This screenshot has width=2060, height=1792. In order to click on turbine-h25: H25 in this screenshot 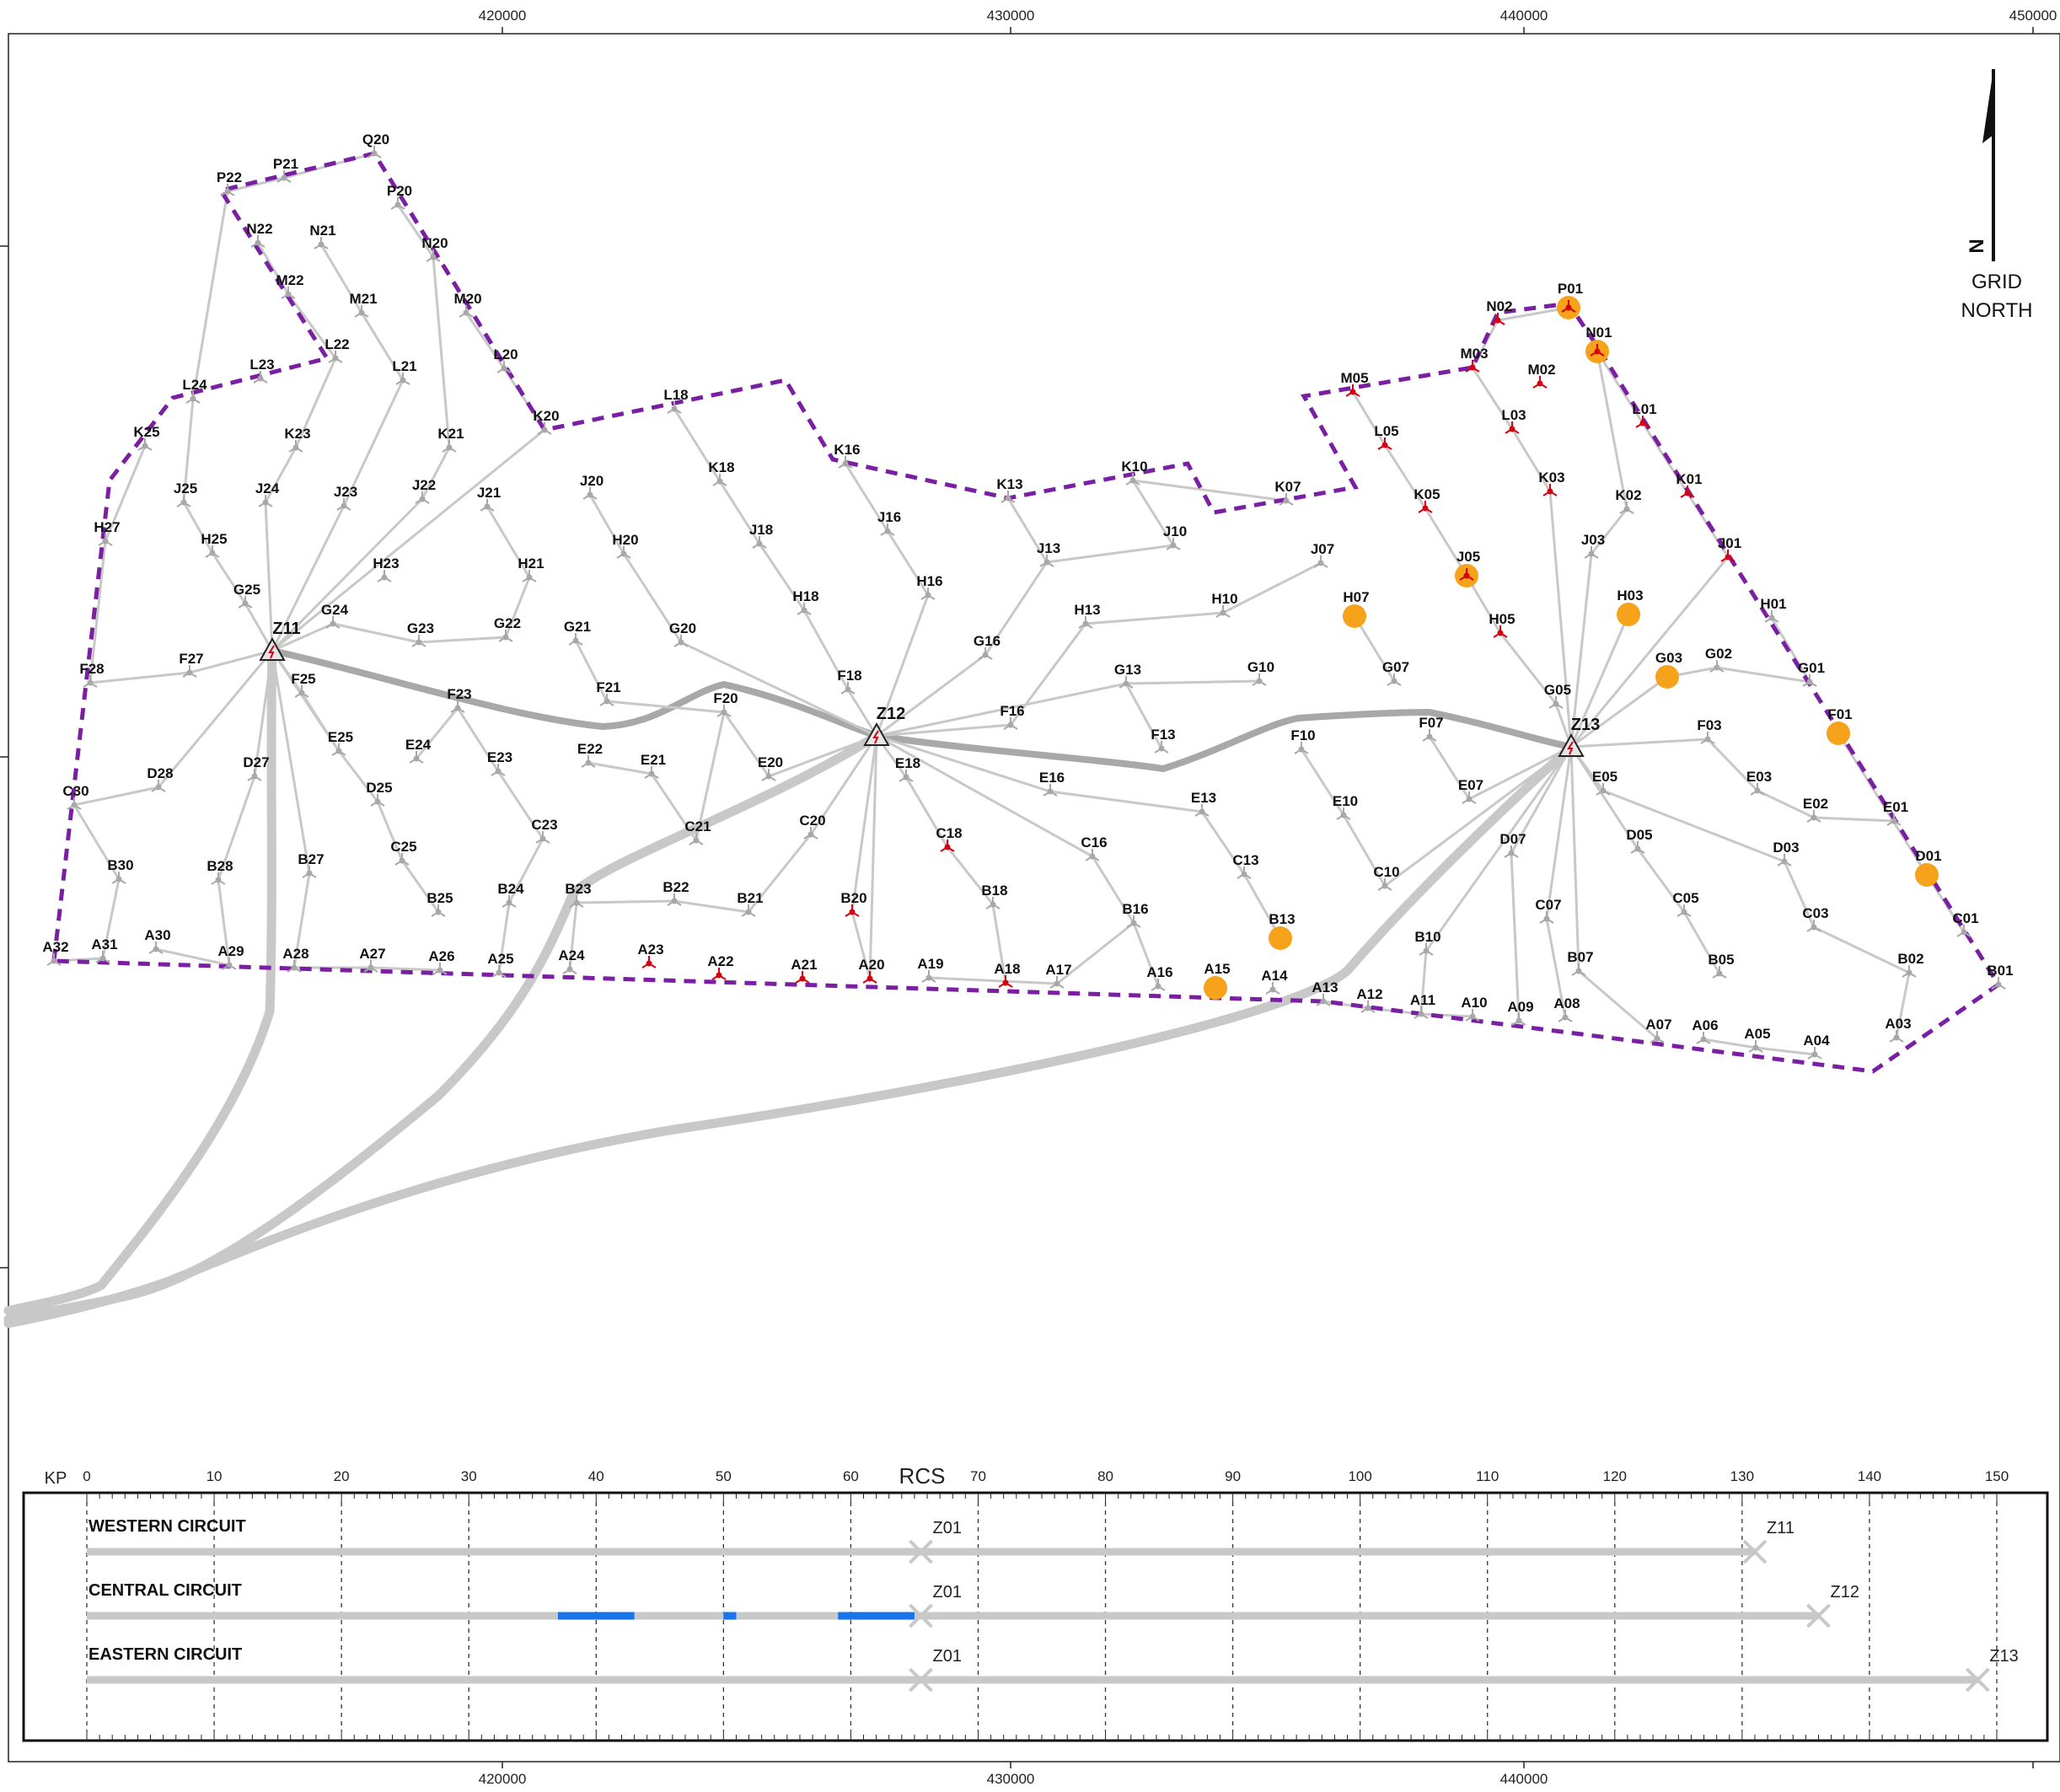, I will do `click(215, 544)`.